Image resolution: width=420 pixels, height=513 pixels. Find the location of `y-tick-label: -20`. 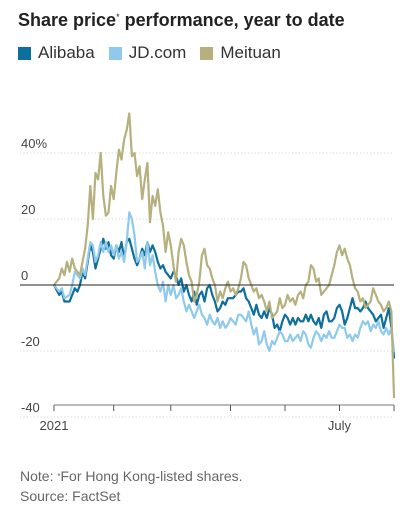

y-tick-label: -20 is located at coordinates (30, 341).